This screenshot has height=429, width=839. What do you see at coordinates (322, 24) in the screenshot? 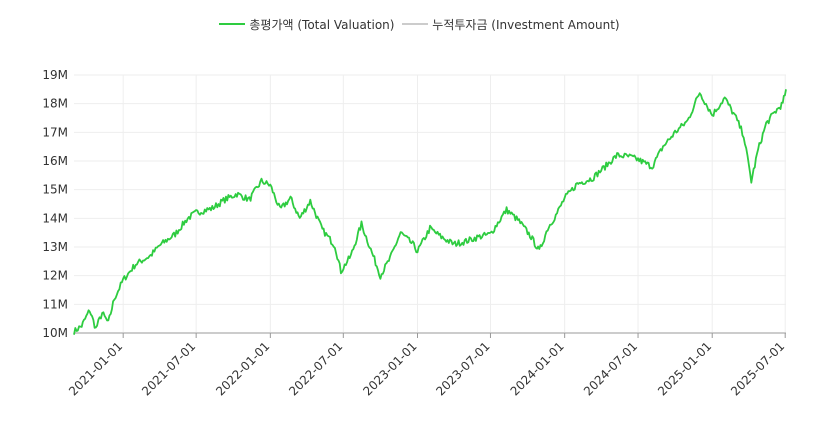
I see `legend-label-total-valuation: 총평가액 (Total Valuation)` at bounding box center [322, 24].